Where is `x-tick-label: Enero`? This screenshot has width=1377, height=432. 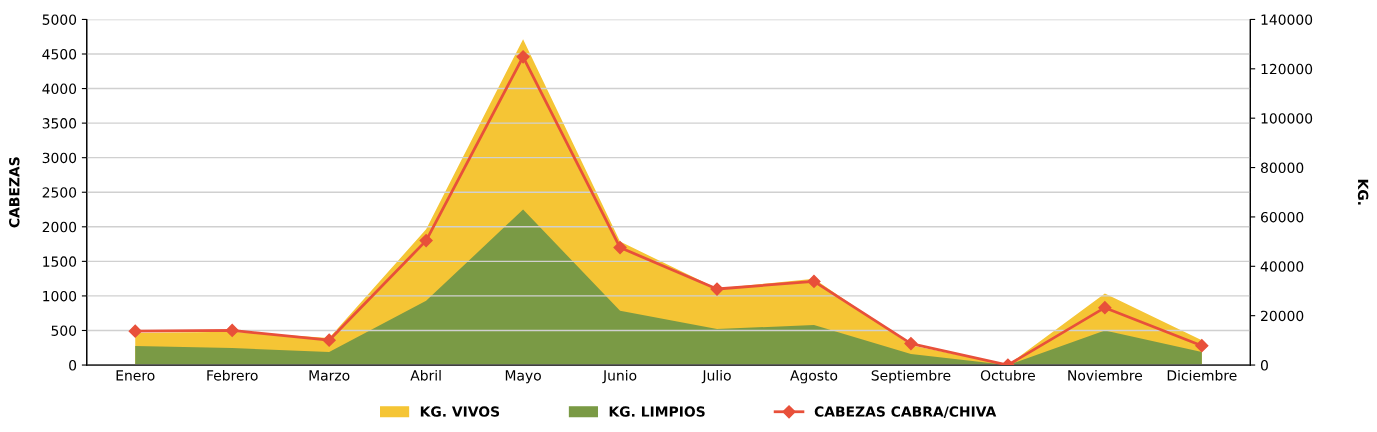
x-tick-label: Enero is located at coordinates (135, 375).